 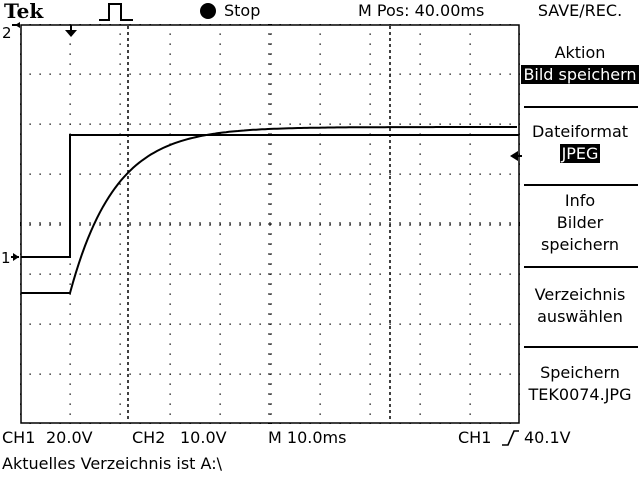 What do you see at coordinates (7, 33) in the screenshot?
I see `svg-text: 2` at bounding box center [7, 33].